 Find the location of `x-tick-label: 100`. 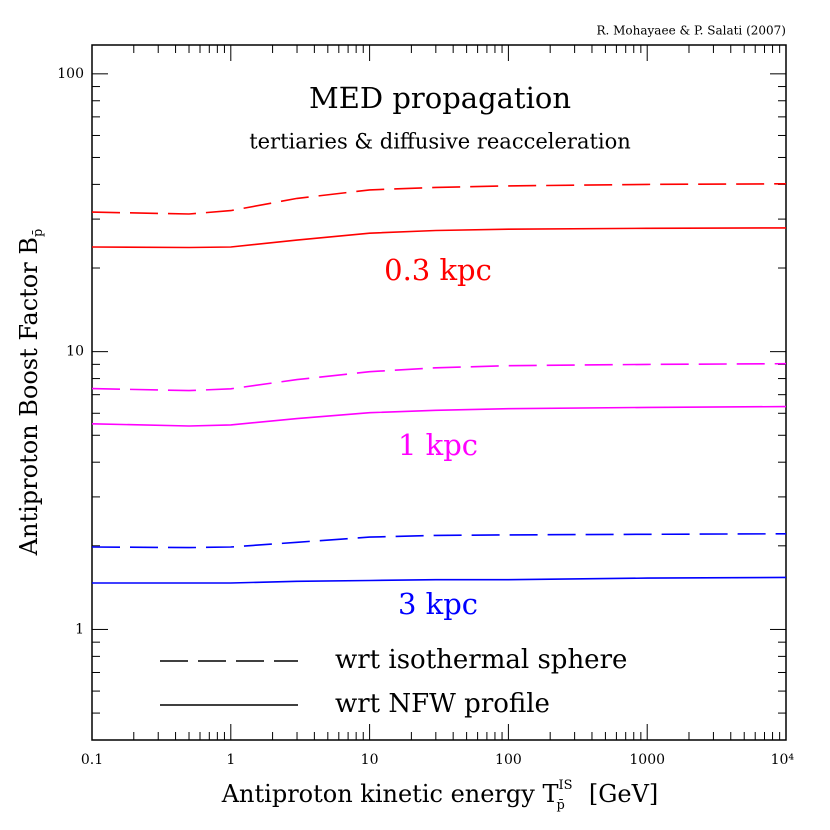

x-tick-label: 100 is located at coordinates (508, 760).